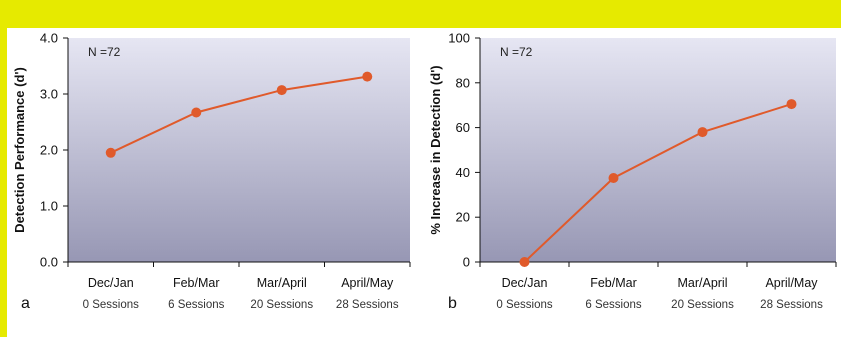 Image resolution: width=841 pixels, height=337 pixels. I want to click on y-tick-label: 80, so click(463, 82).